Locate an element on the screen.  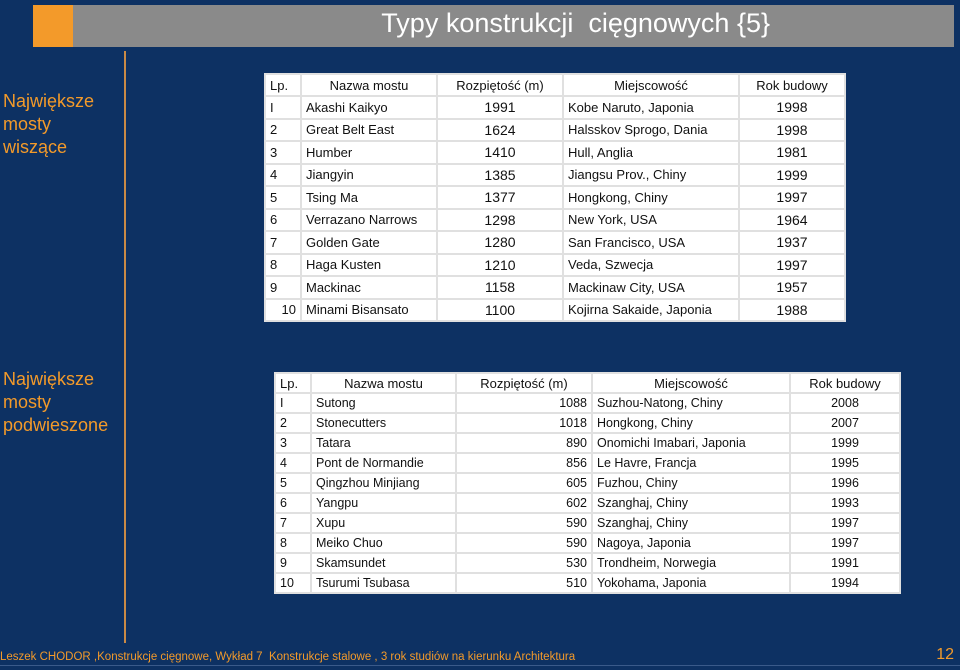
header-name: Nazwa mostu is located at coordinates (383, 383).